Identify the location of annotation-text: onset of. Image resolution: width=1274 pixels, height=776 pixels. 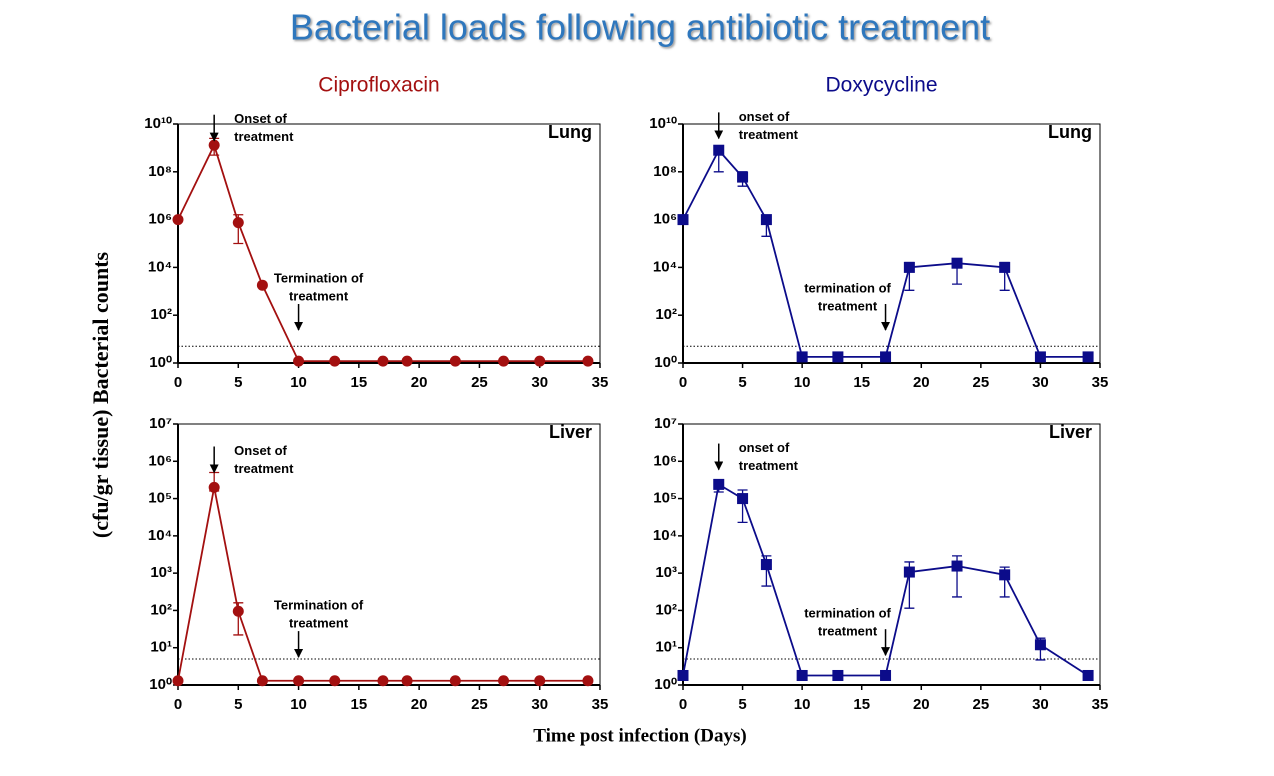
(764, 447).